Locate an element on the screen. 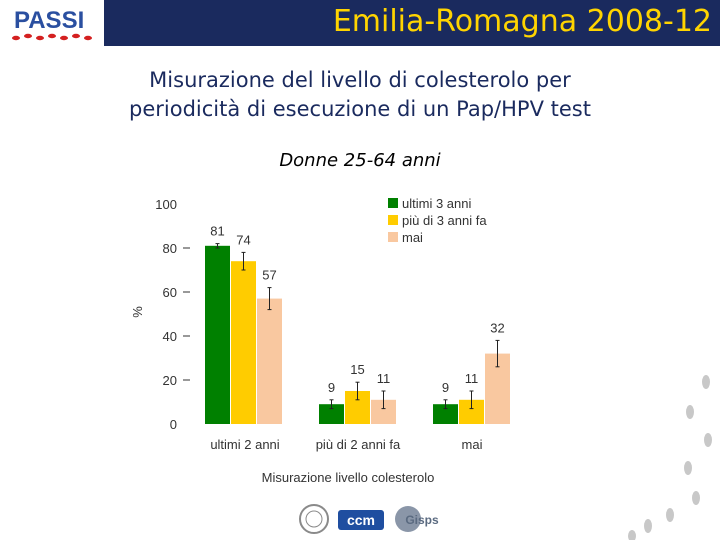 The height and width of the screenshot is (540, 720). legend: ultimi 3 anni più di 3 anni fa mai is located at coordinates (437, 220).